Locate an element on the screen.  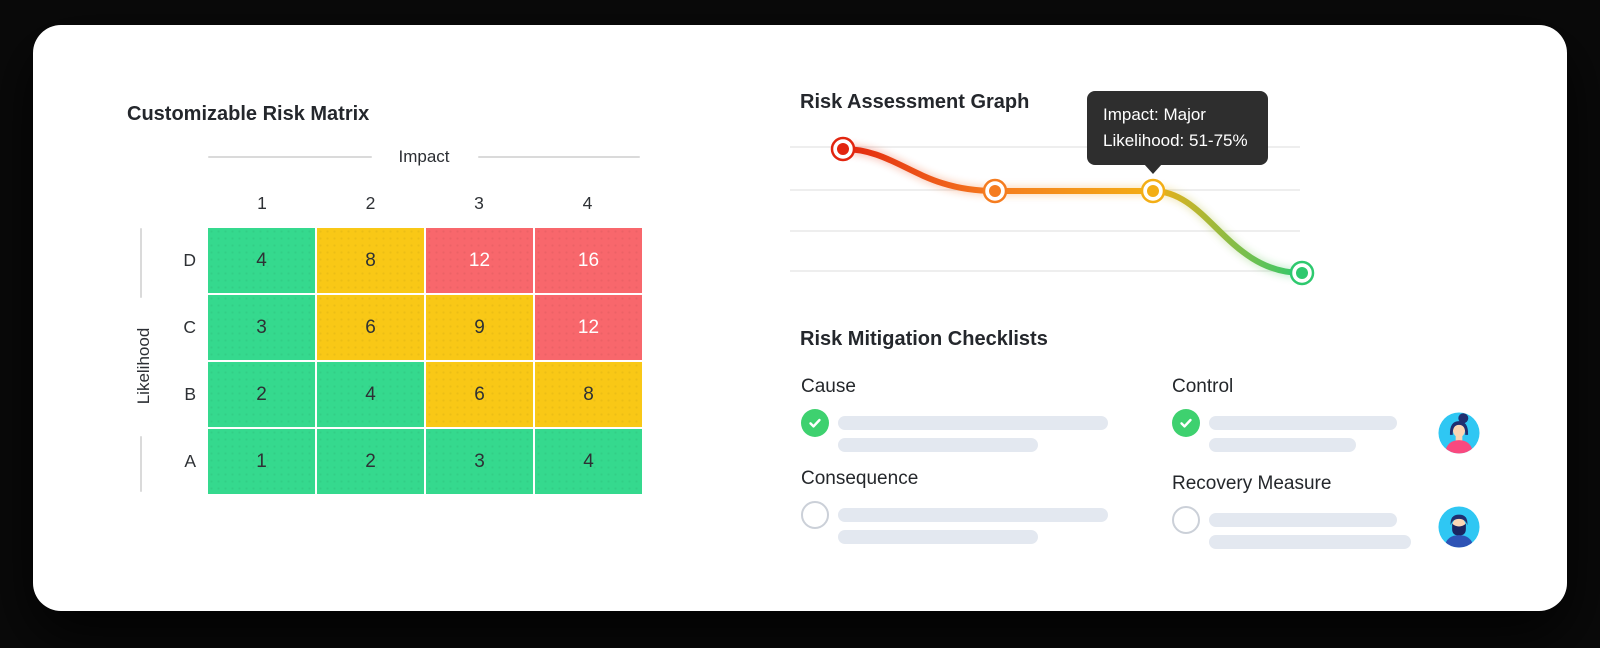
tooltip-impact-text: Impact: Major is located at coordinates (1154, 114).